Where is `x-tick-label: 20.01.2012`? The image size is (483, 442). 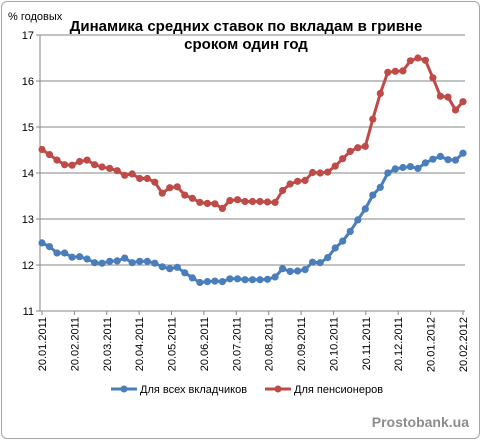
x-tick-label: 20.01.2012 is located at coordinates (432, 344).